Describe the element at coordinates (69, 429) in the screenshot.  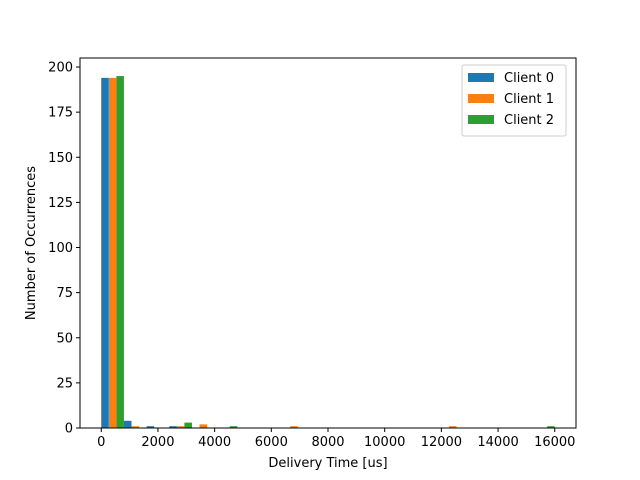
I see `y-tick-label: 0` at that location.